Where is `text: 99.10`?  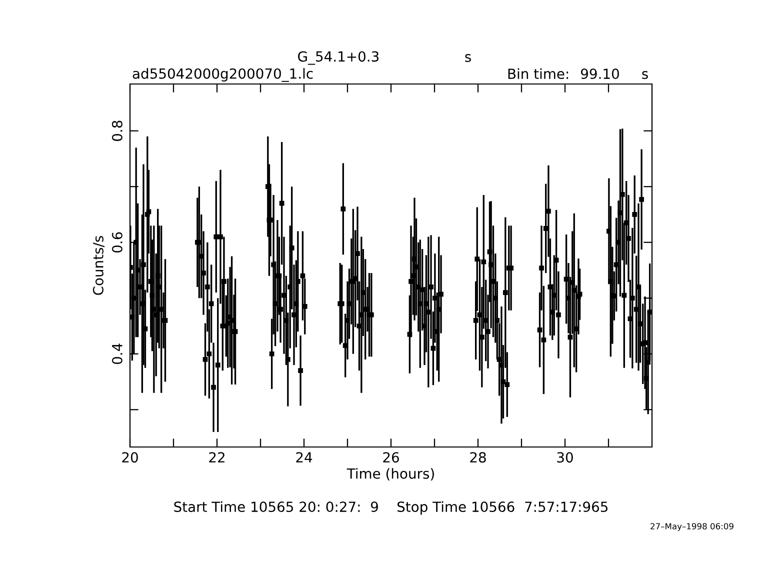 text: 99.10 is located at coordinates (599, 74).